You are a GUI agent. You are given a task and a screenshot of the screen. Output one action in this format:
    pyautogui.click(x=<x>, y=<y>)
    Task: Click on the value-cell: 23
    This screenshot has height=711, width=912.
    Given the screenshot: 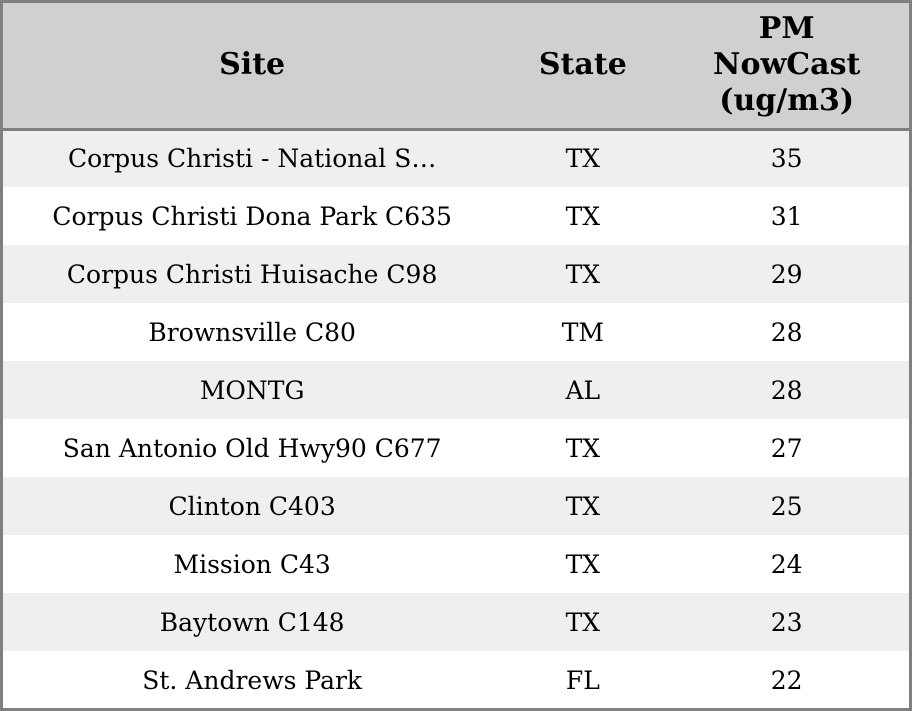 What is the action you would take?
    pyautogui.click(x=786, y=622)
    